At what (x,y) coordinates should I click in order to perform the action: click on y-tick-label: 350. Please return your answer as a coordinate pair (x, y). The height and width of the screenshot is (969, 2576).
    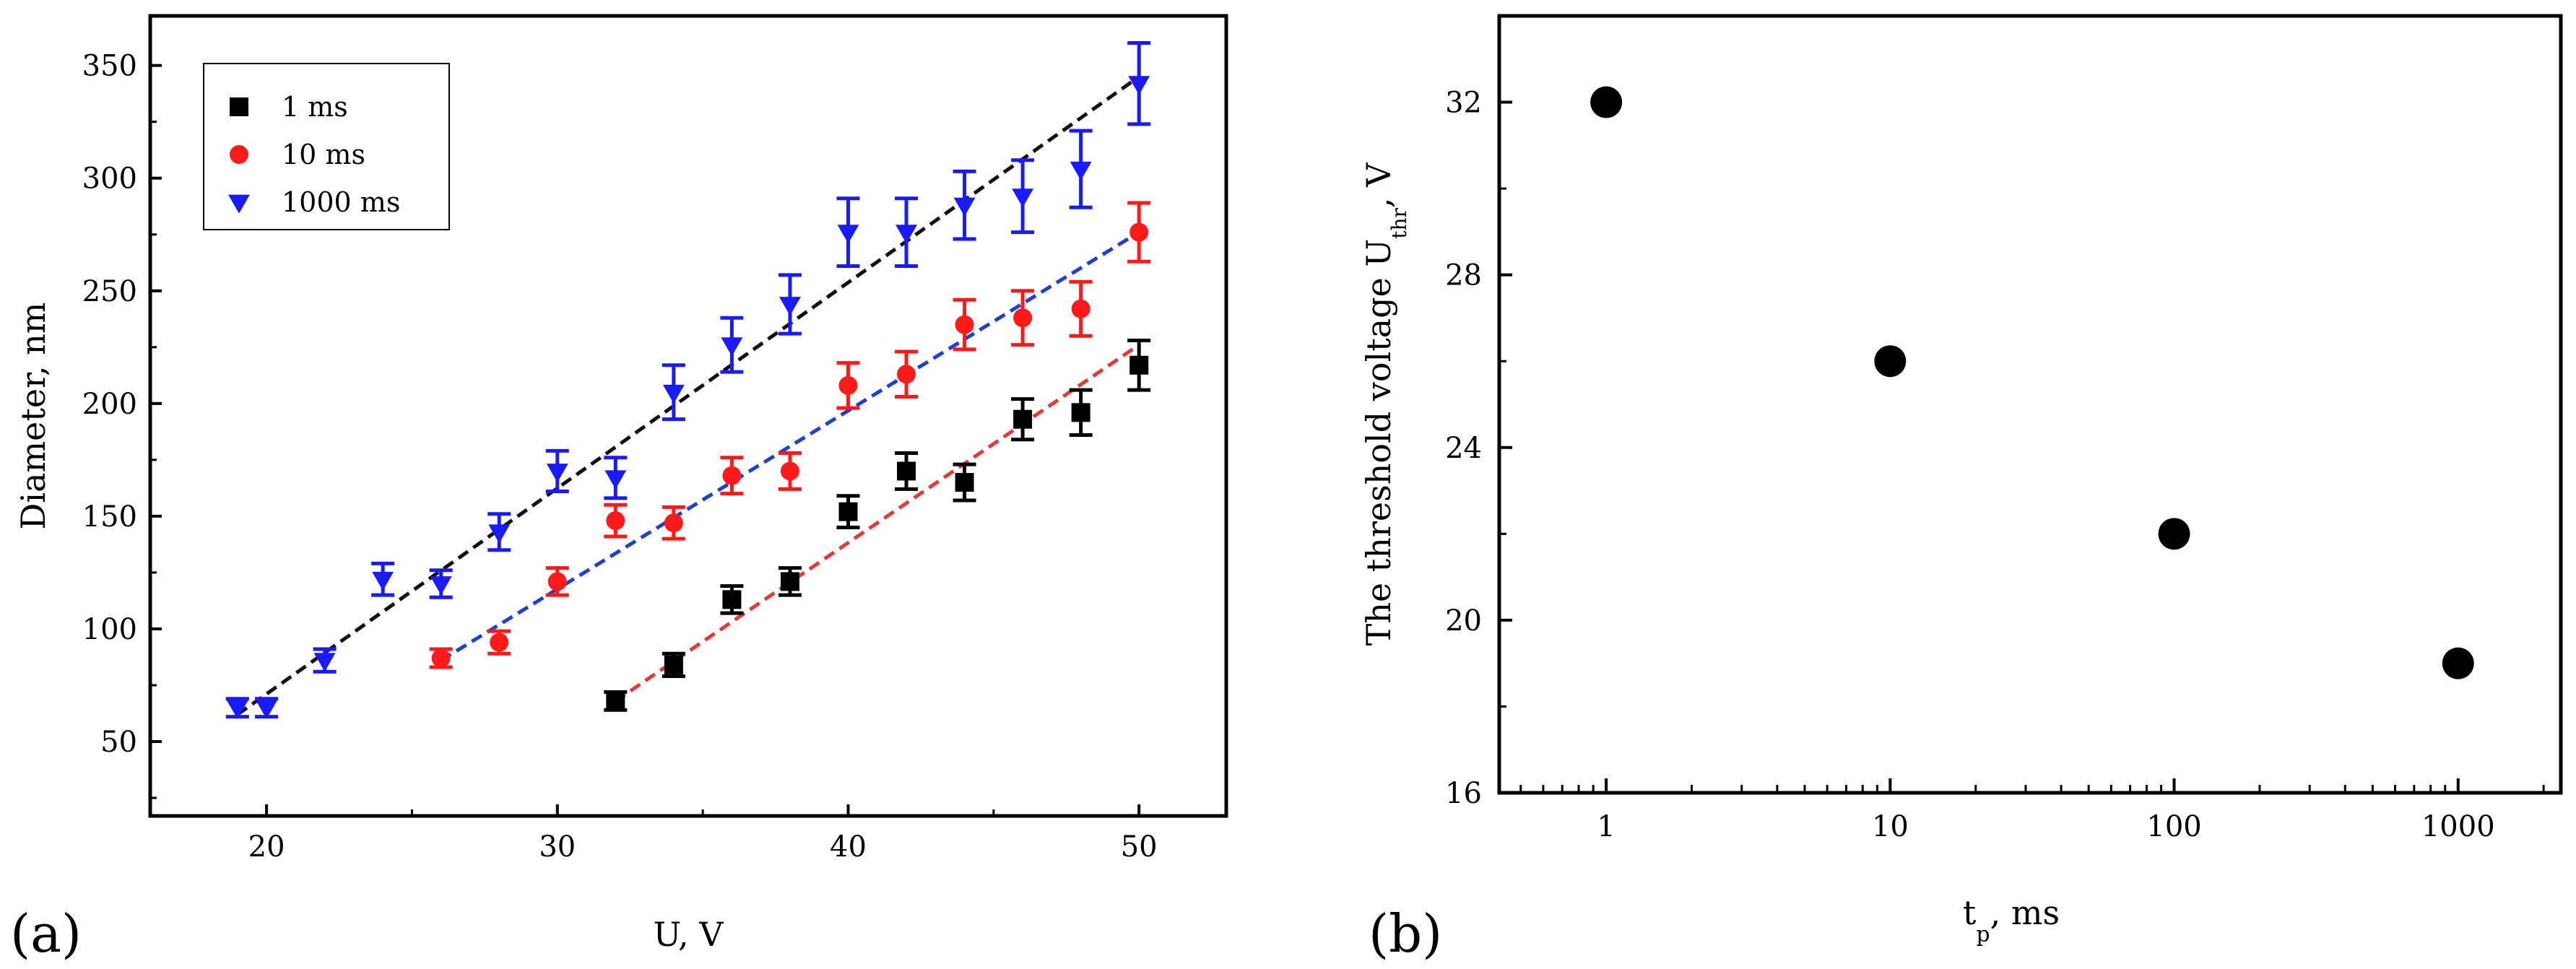
    Looking at the image, I should click on (109, 66).